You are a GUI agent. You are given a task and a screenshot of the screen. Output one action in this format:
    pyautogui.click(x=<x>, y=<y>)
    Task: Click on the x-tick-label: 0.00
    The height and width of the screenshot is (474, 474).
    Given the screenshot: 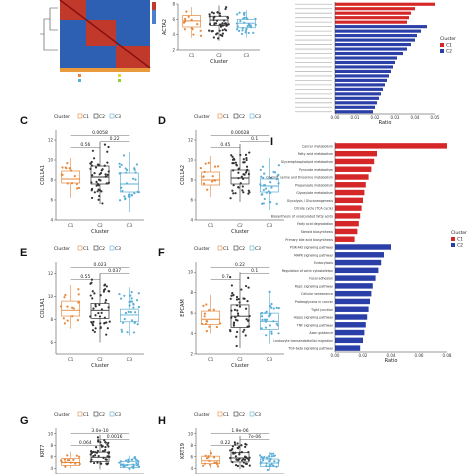 What is the action you would take?
    pyautogui.click(x=335, y=117)
    